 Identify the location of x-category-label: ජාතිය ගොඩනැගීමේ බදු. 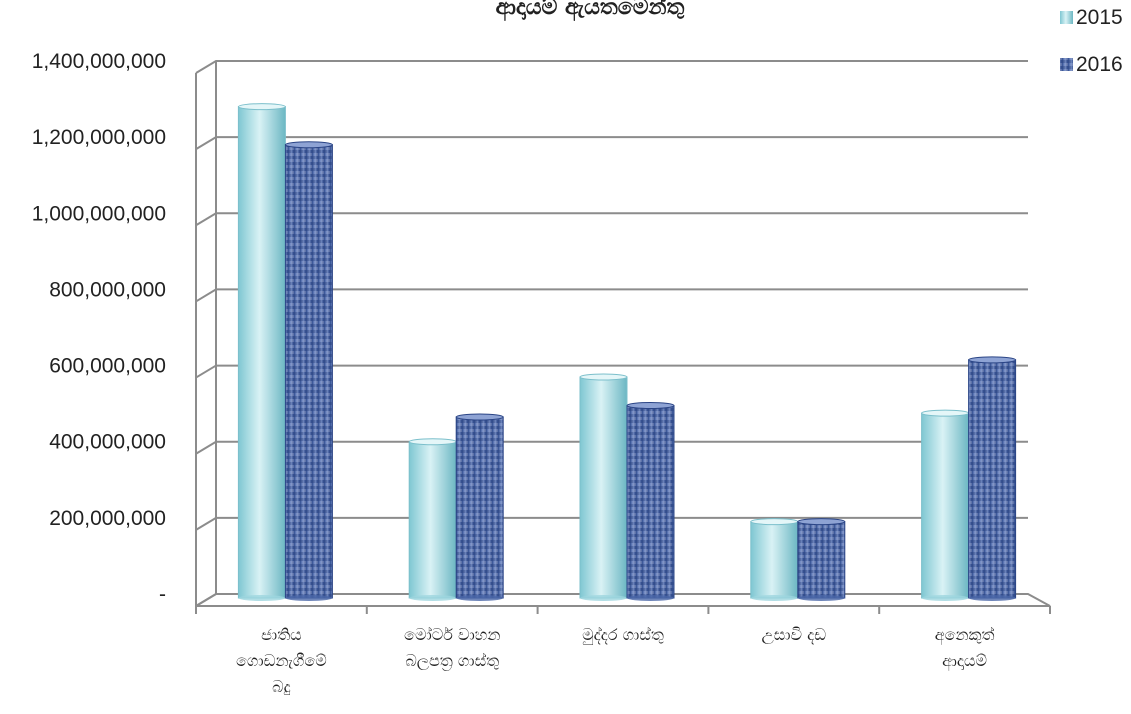
(281, 660).